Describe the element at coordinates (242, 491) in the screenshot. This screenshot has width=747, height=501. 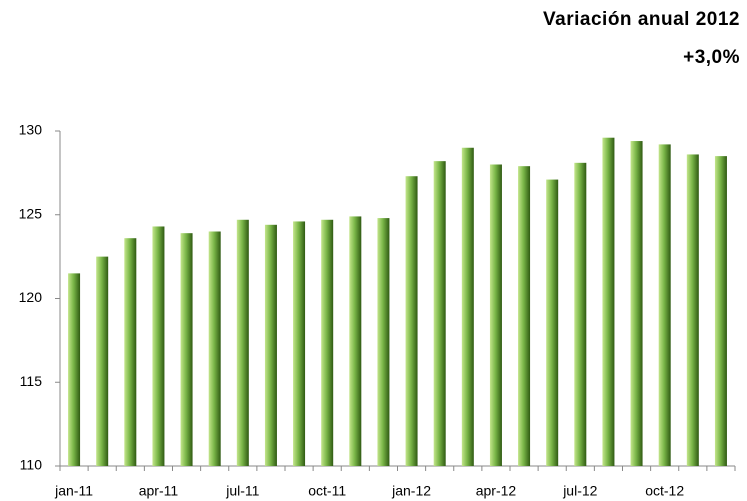
I see `x-tick-label: jul-11` at that location.